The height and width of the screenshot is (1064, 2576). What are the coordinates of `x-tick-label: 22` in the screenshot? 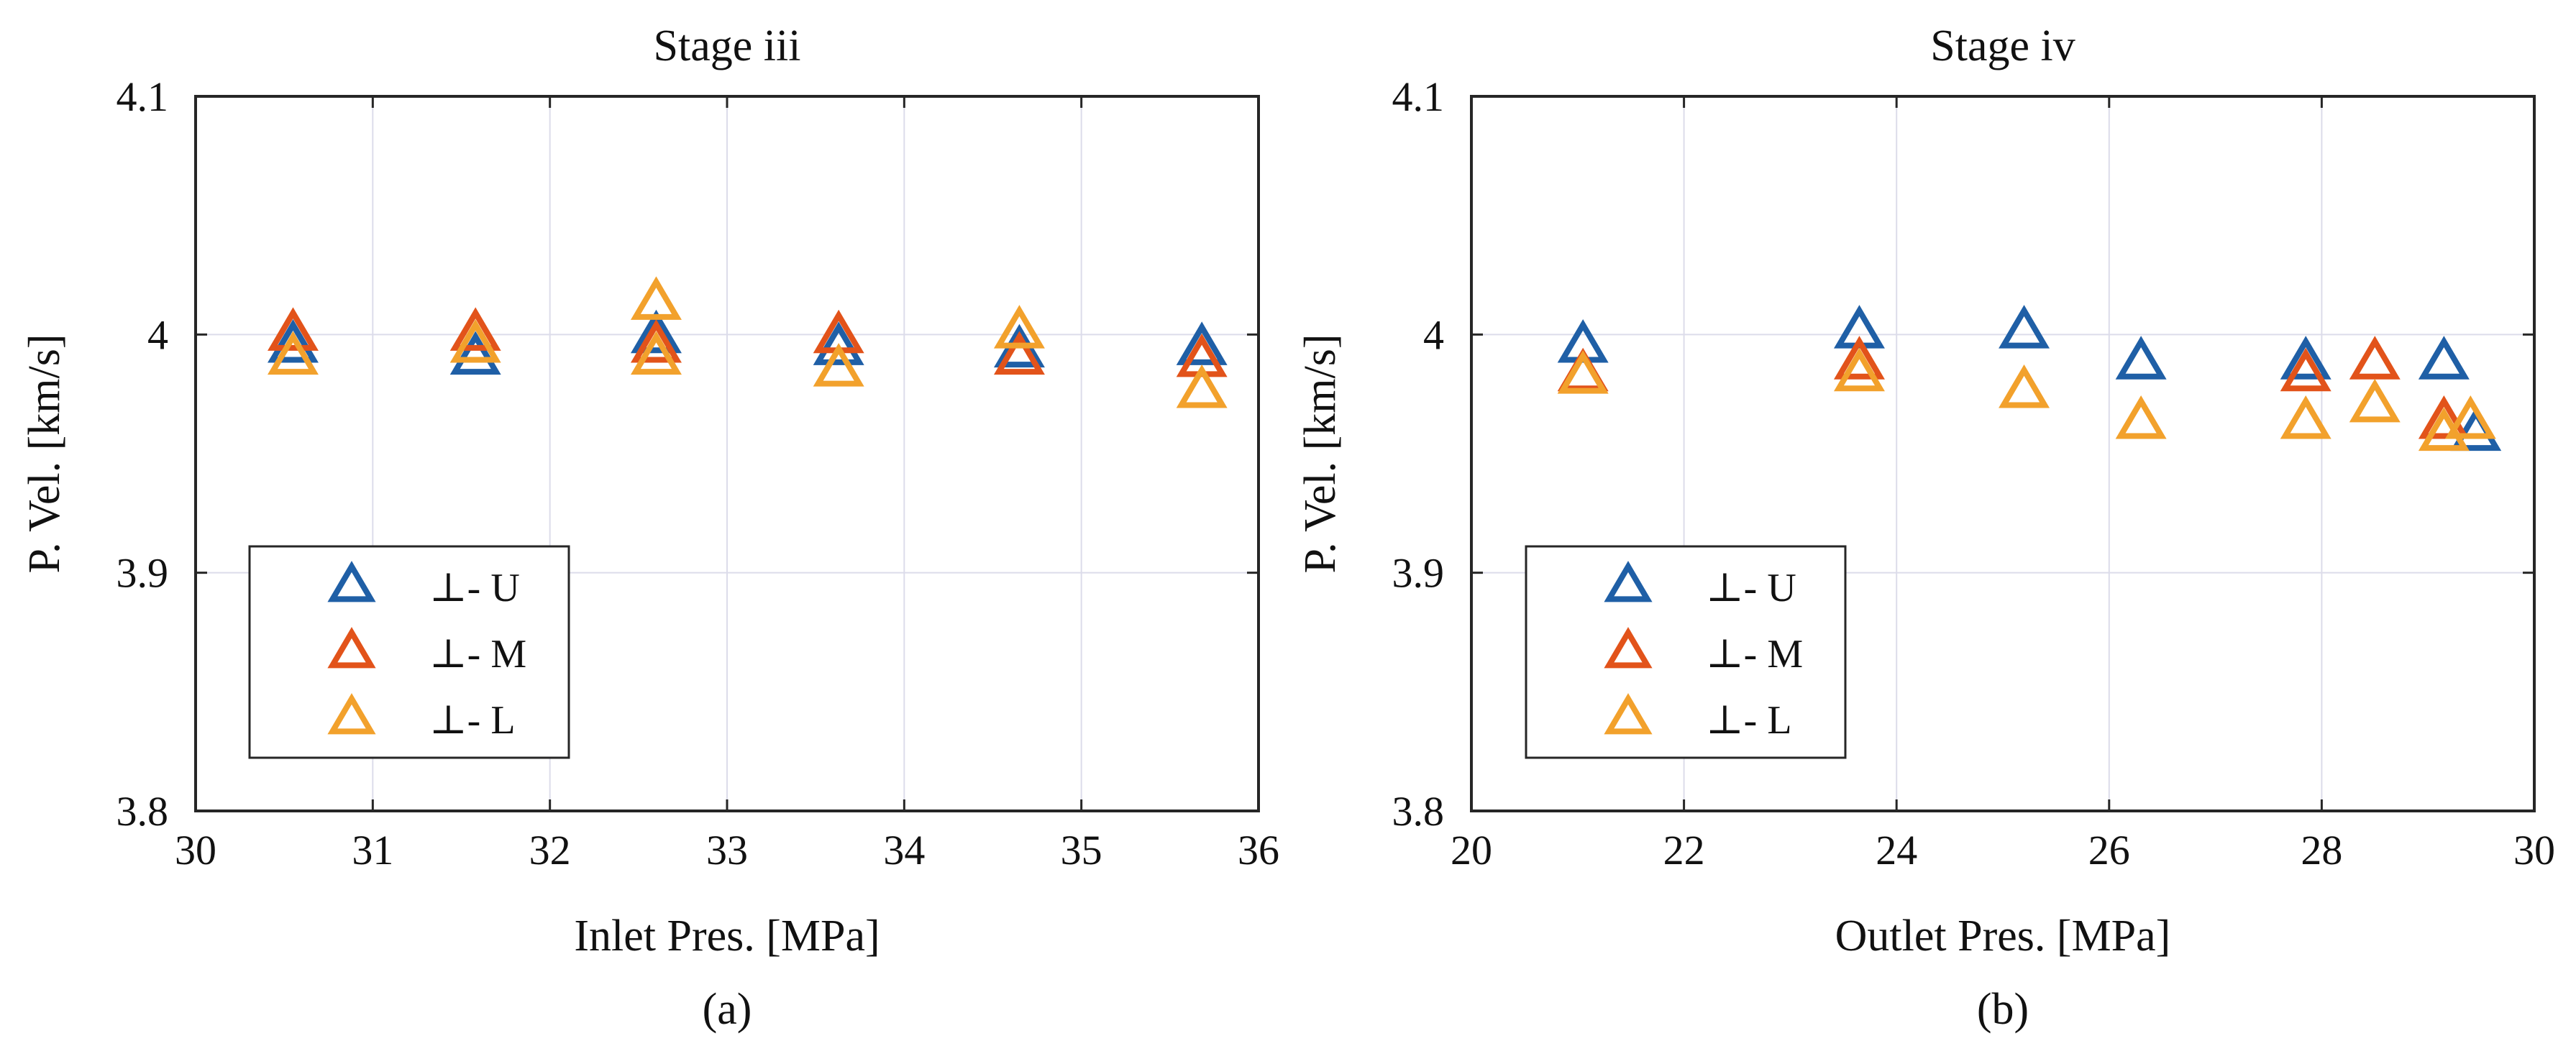 It's located at (1684, 850).